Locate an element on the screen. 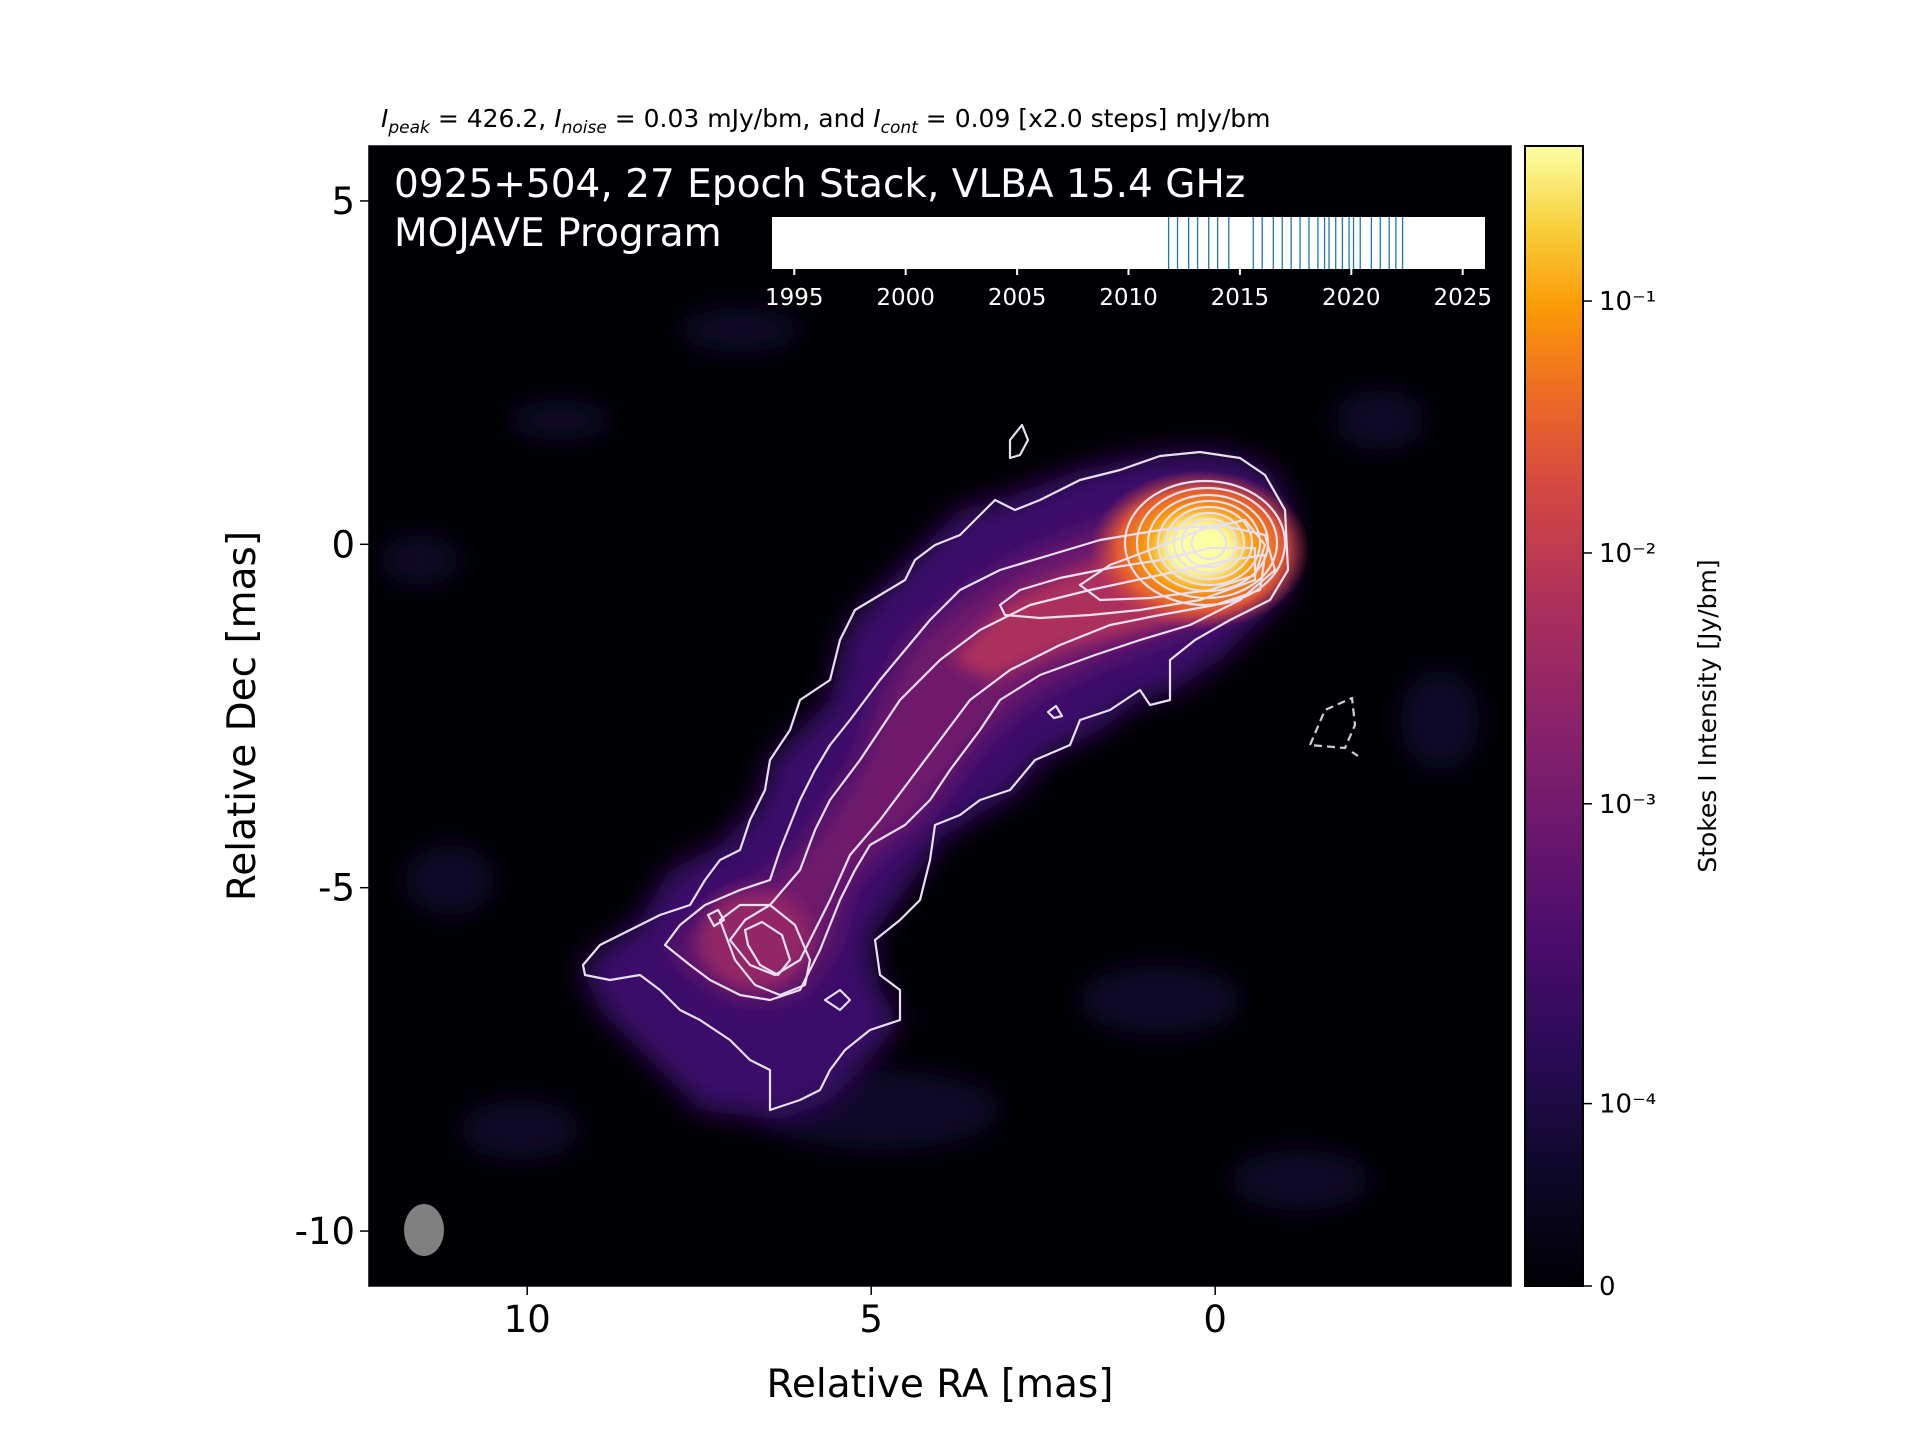  colorbar-label: Stokes I Intensity [Jy/bm] is located at coordinates (1707, 715).